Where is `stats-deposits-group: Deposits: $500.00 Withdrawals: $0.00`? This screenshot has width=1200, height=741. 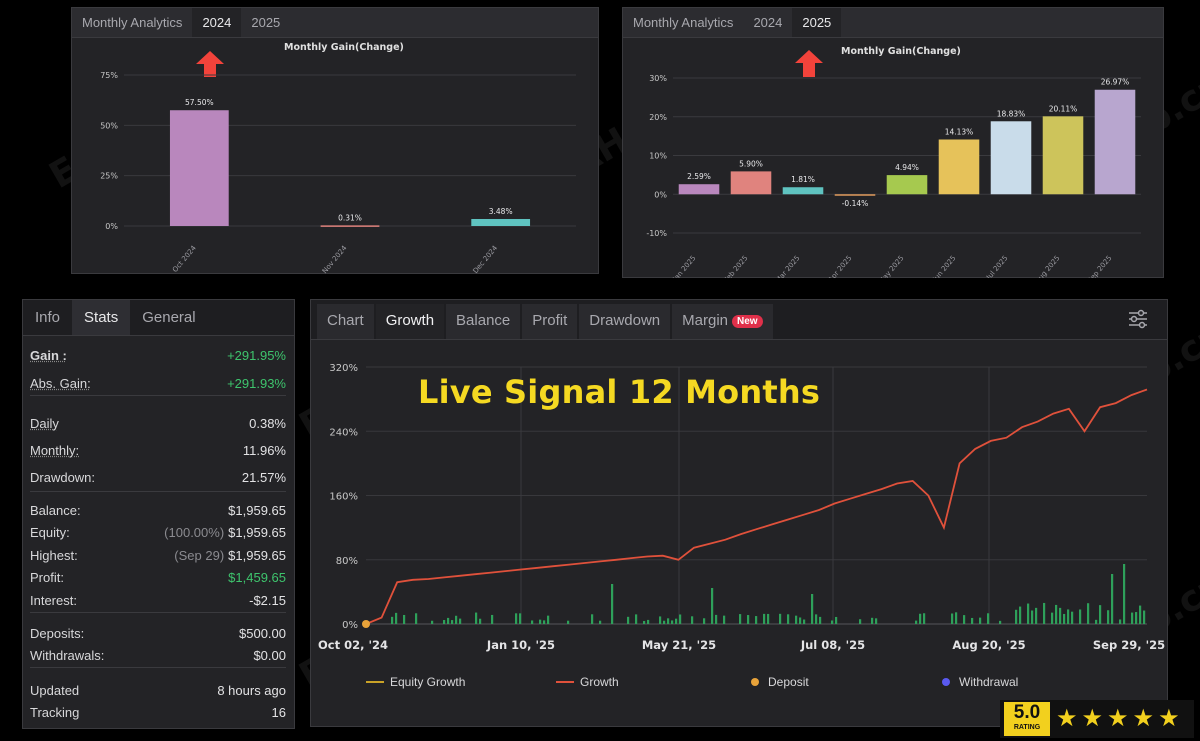 stats-deposits-group: Deposits: $500.00 Withdrawals: $0.00 is located at coordinates (158, 645).